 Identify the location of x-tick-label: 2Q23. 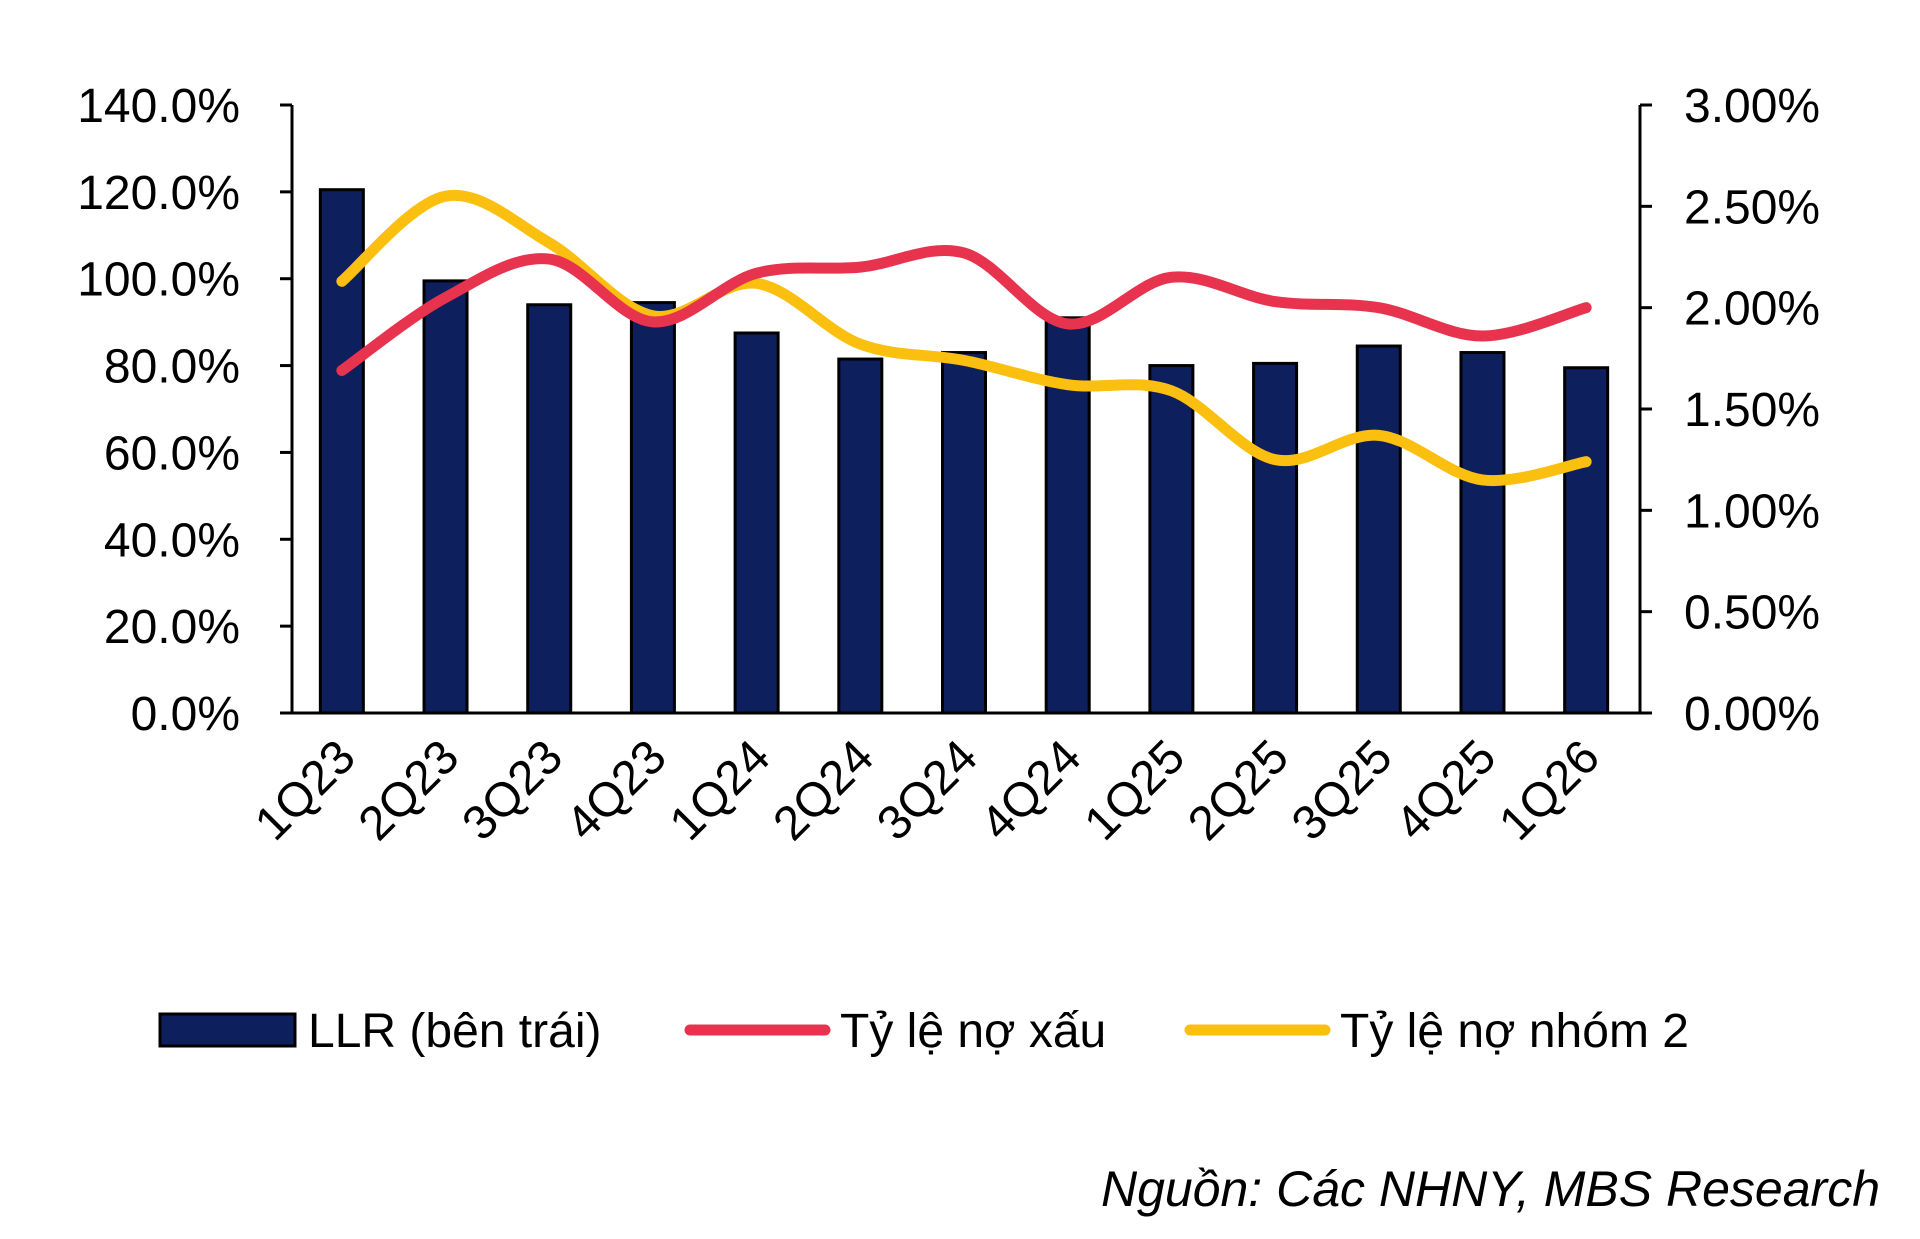
(409, 790).